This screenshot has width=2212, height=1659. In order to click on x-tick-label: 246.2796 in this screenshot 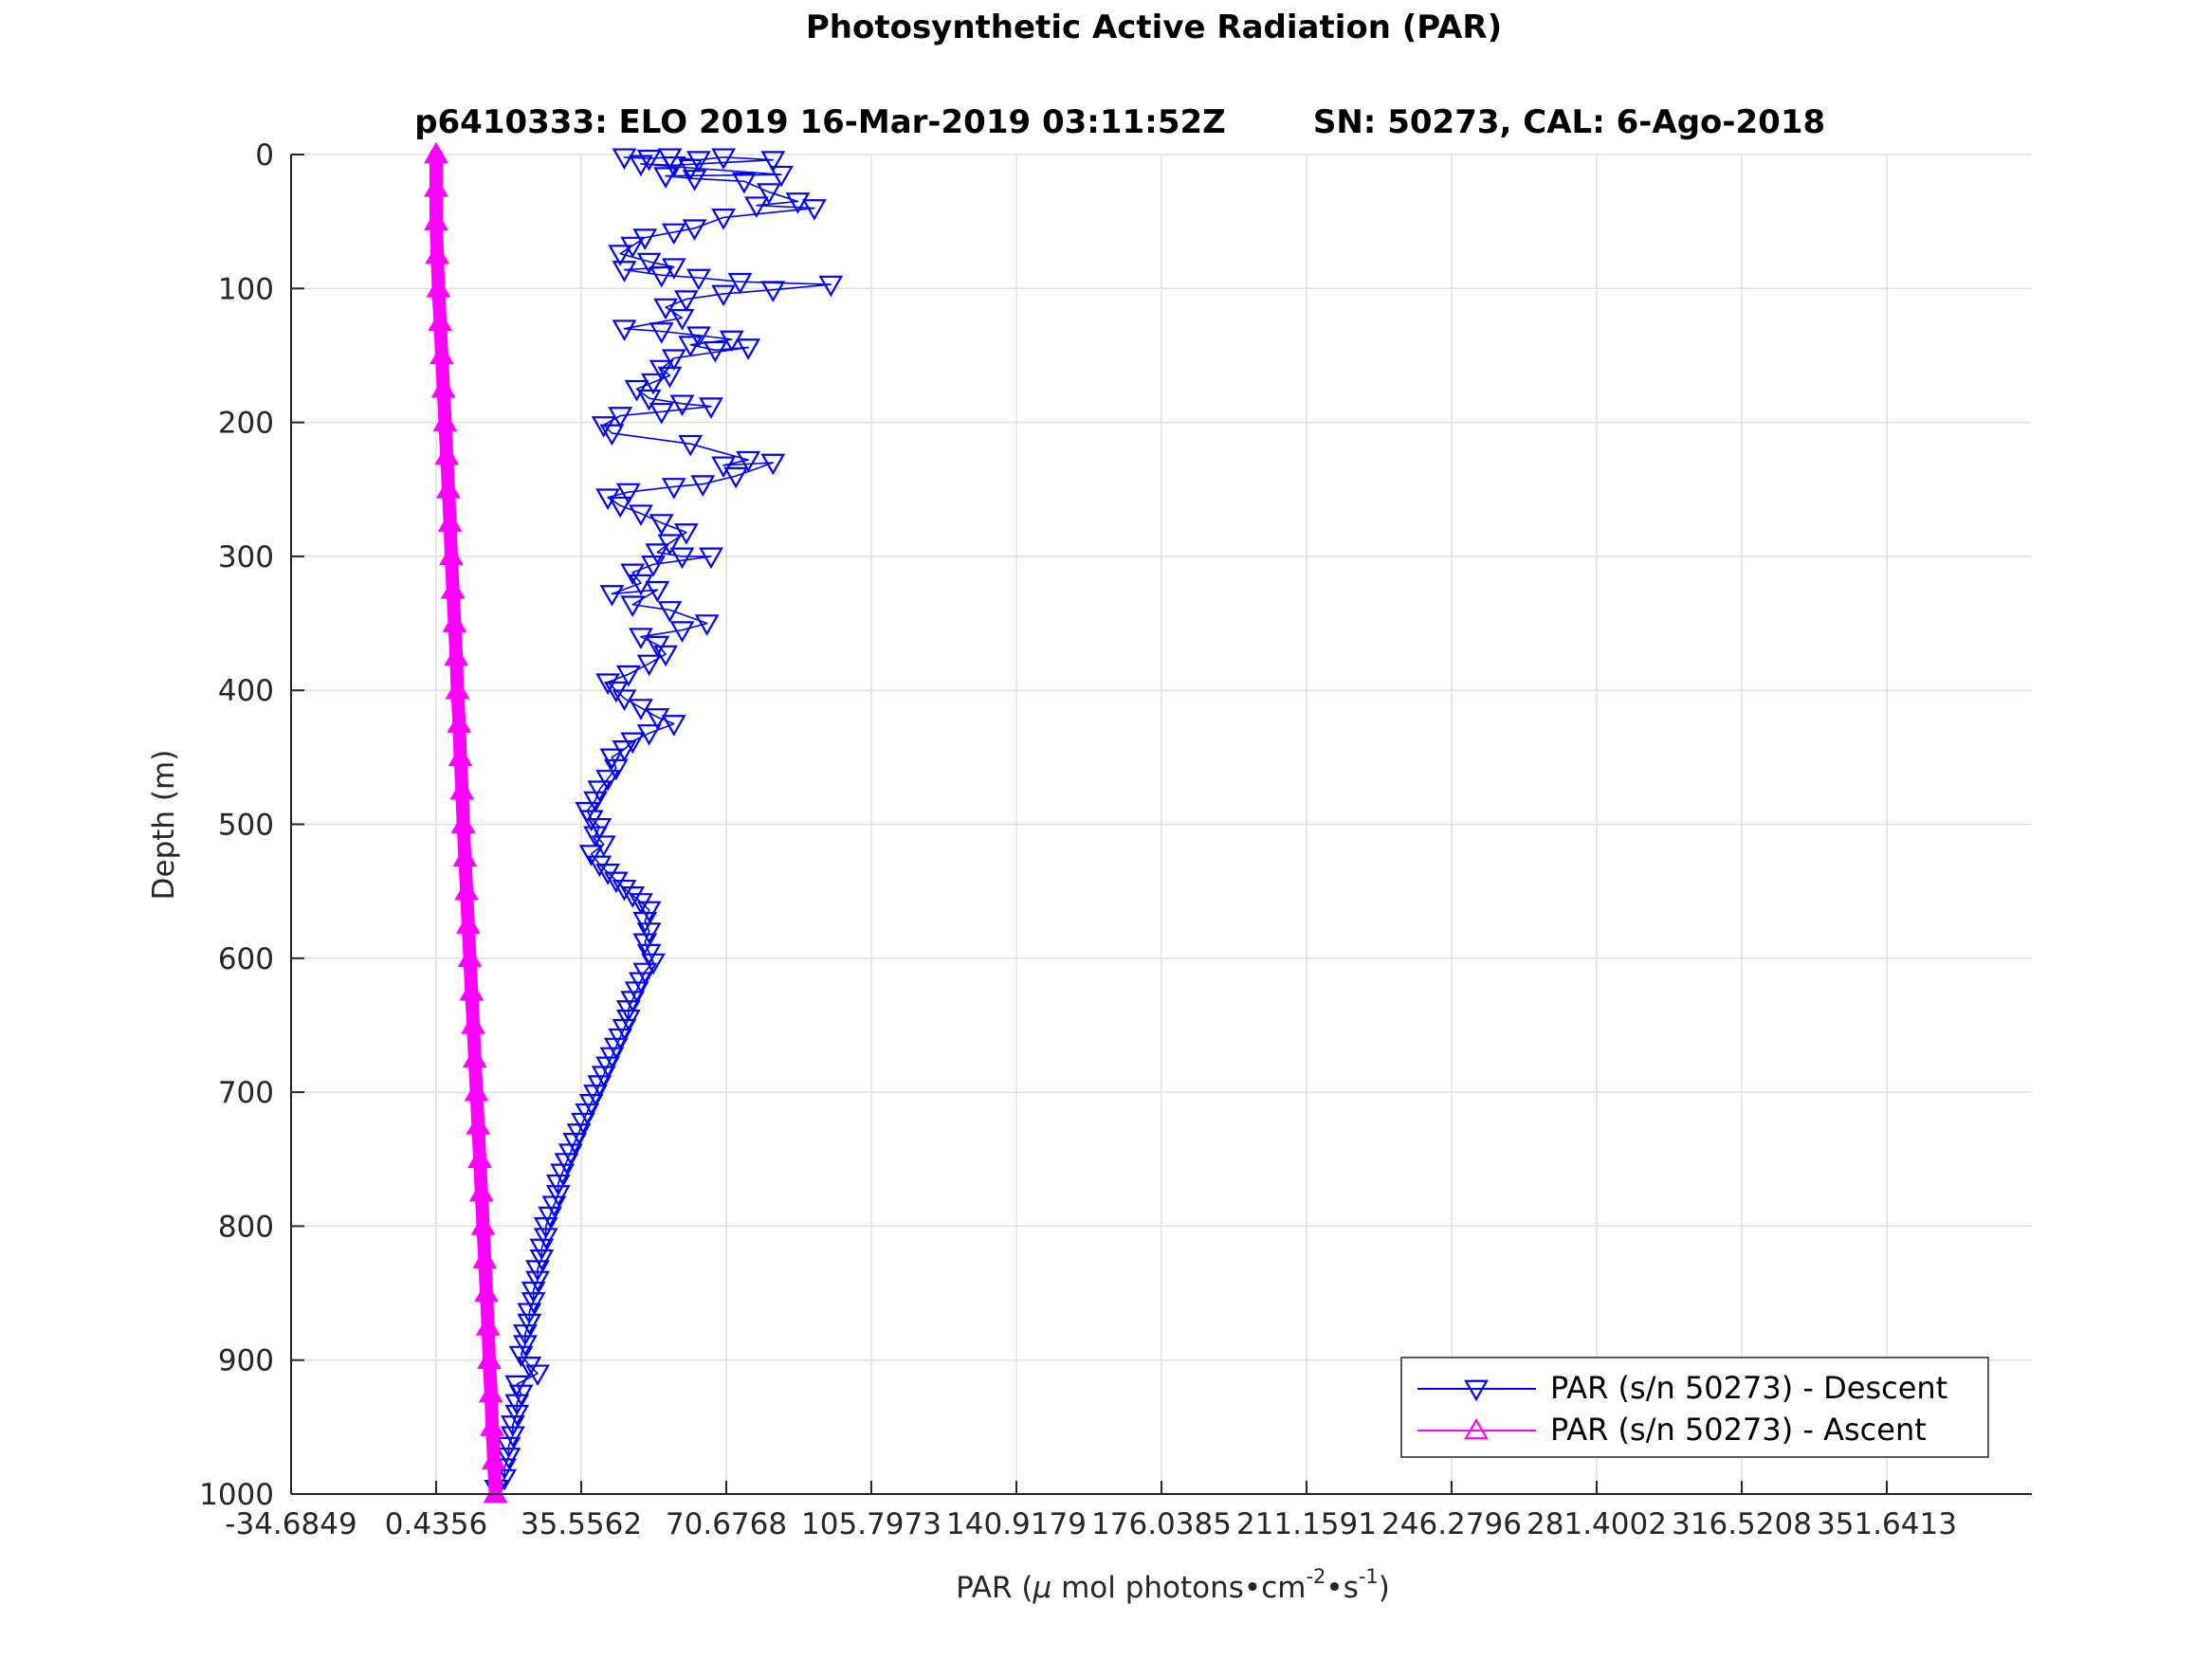, I will do `click(1451, 1524)`.